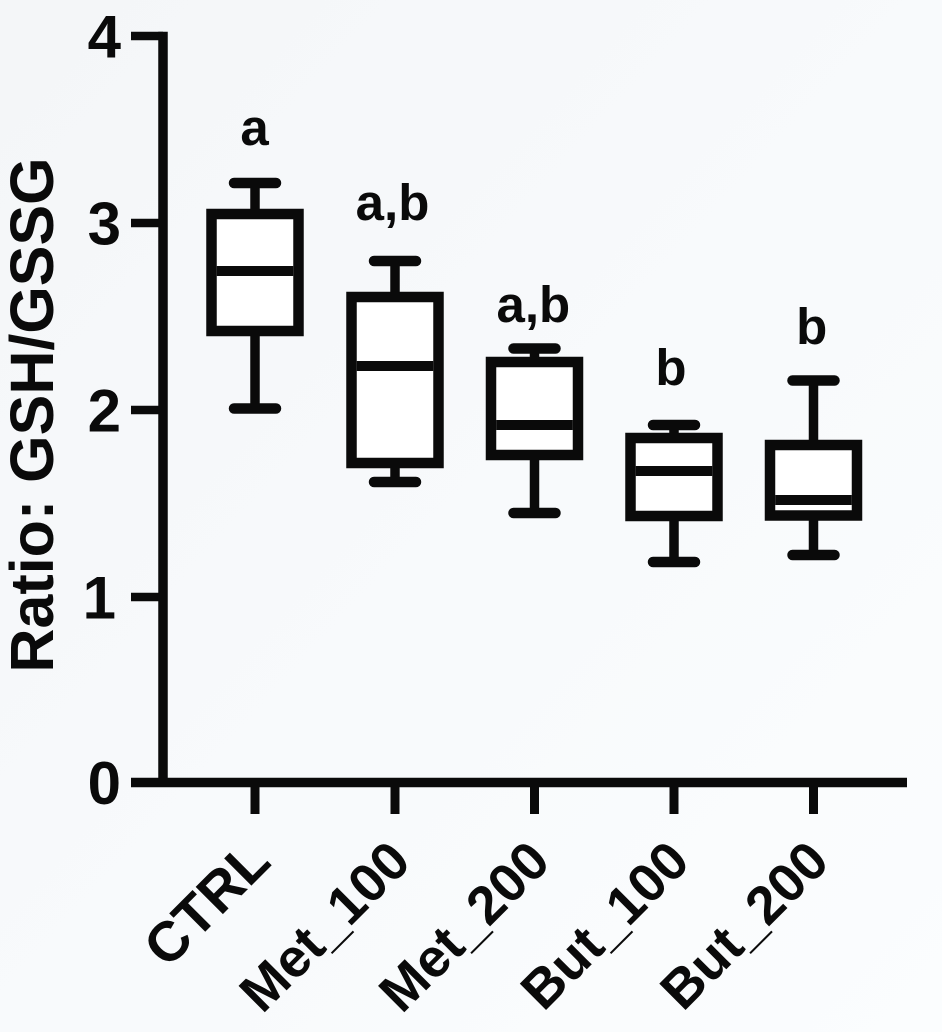  Describe the element at coordinates (105, 36) in the screenshot. I see `svg-text: 4` at that location.